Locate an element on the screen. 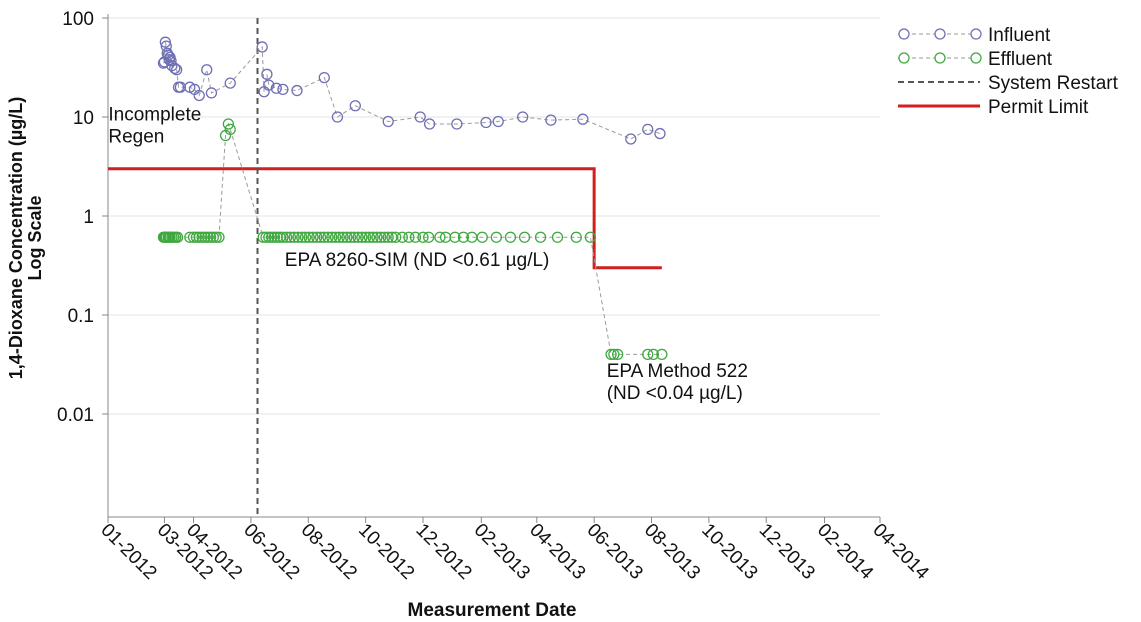 The width and height of the screenshot is (1141, 622). y-axis-title: 1,4-Dioxane Concentration (µg/L) is located at coordinates (16, 238).